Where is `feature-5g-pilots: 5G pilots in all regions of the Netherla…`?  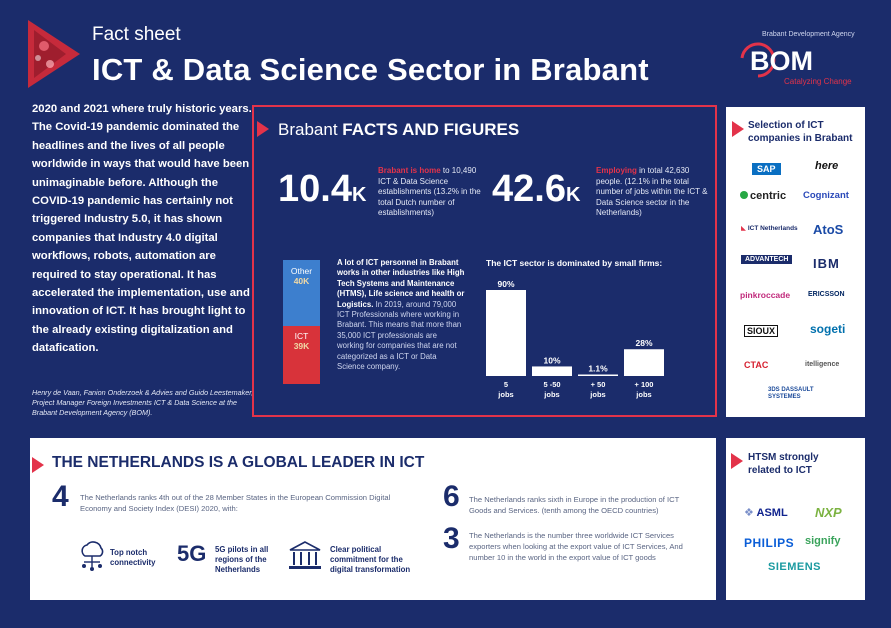
feature-5g-pilots: 5G pilots in all regions of the Netherla… is located at coordinates (242, 559).